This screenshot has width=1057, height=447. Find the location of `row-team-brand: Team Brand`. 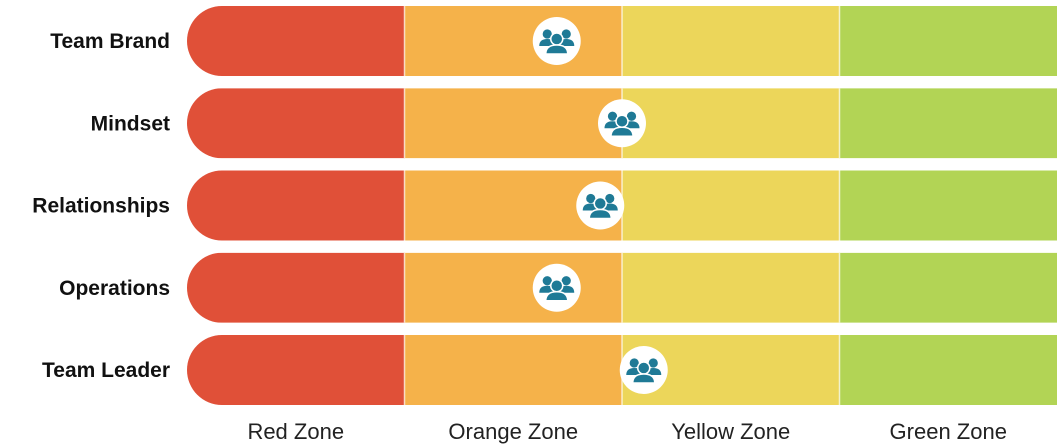

row-team-brand: Team Brand is located at coordinates (553, 41).